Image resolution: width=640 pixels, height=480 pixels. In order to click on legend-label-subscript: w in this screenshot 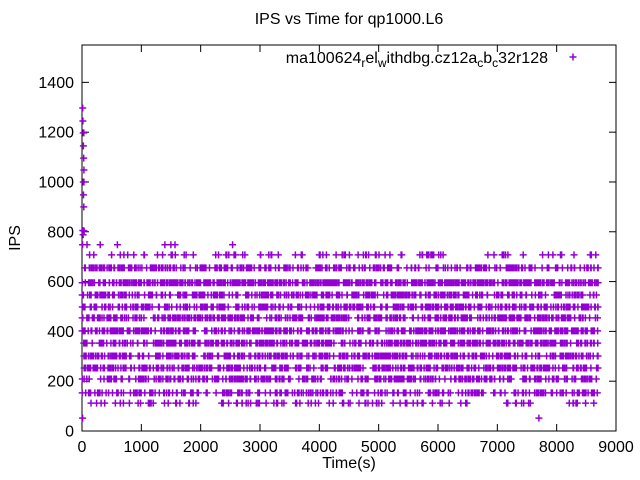, I will do `click(382, 63)`.